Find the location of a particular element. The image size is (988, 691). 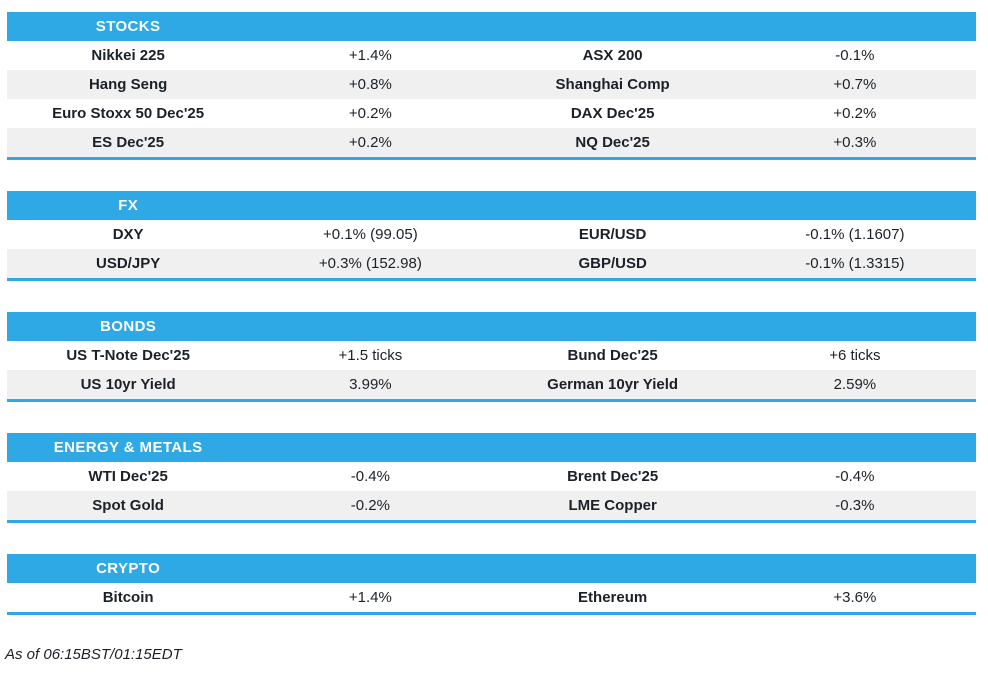

instrument-name: Spot Gold is located at coordinates (128, 505).